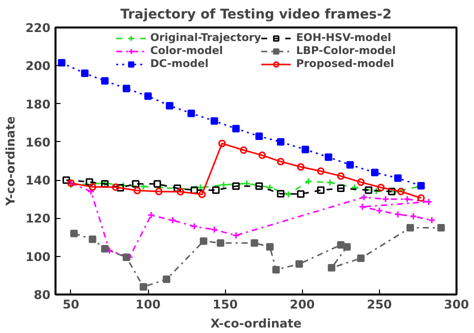  Describe the element at coordinates (346, 50) in the screenshot. I see `legend-label: LBP-Color-model` at that location.